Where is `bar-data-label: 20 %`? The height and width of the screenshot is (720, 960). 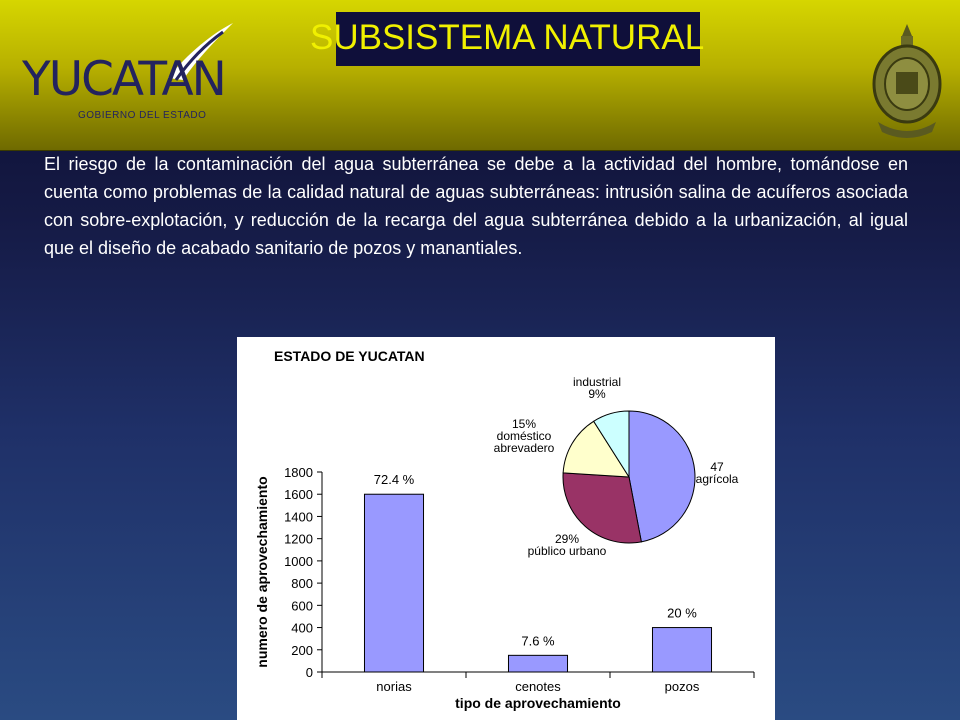
bar-data-label: 20 % is located at coordinates (682, 613).